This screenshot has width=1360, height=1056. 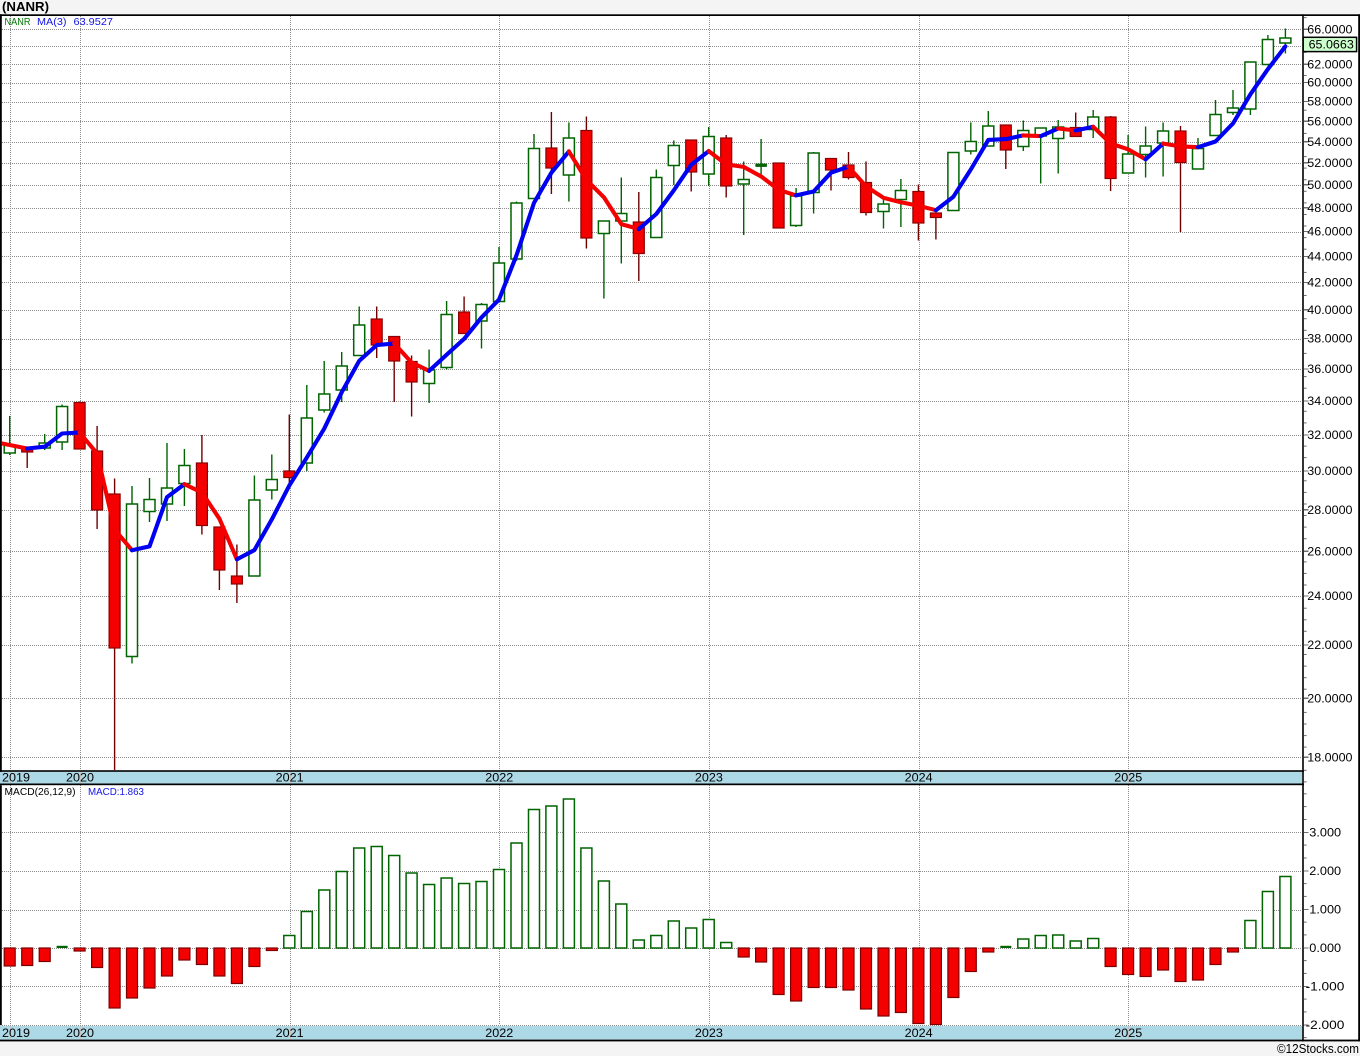 What do you see at coordinates (1325, 1026) in the screenshot?
I see `svg-text: -2.000` at bounding box center [1325, 1026].